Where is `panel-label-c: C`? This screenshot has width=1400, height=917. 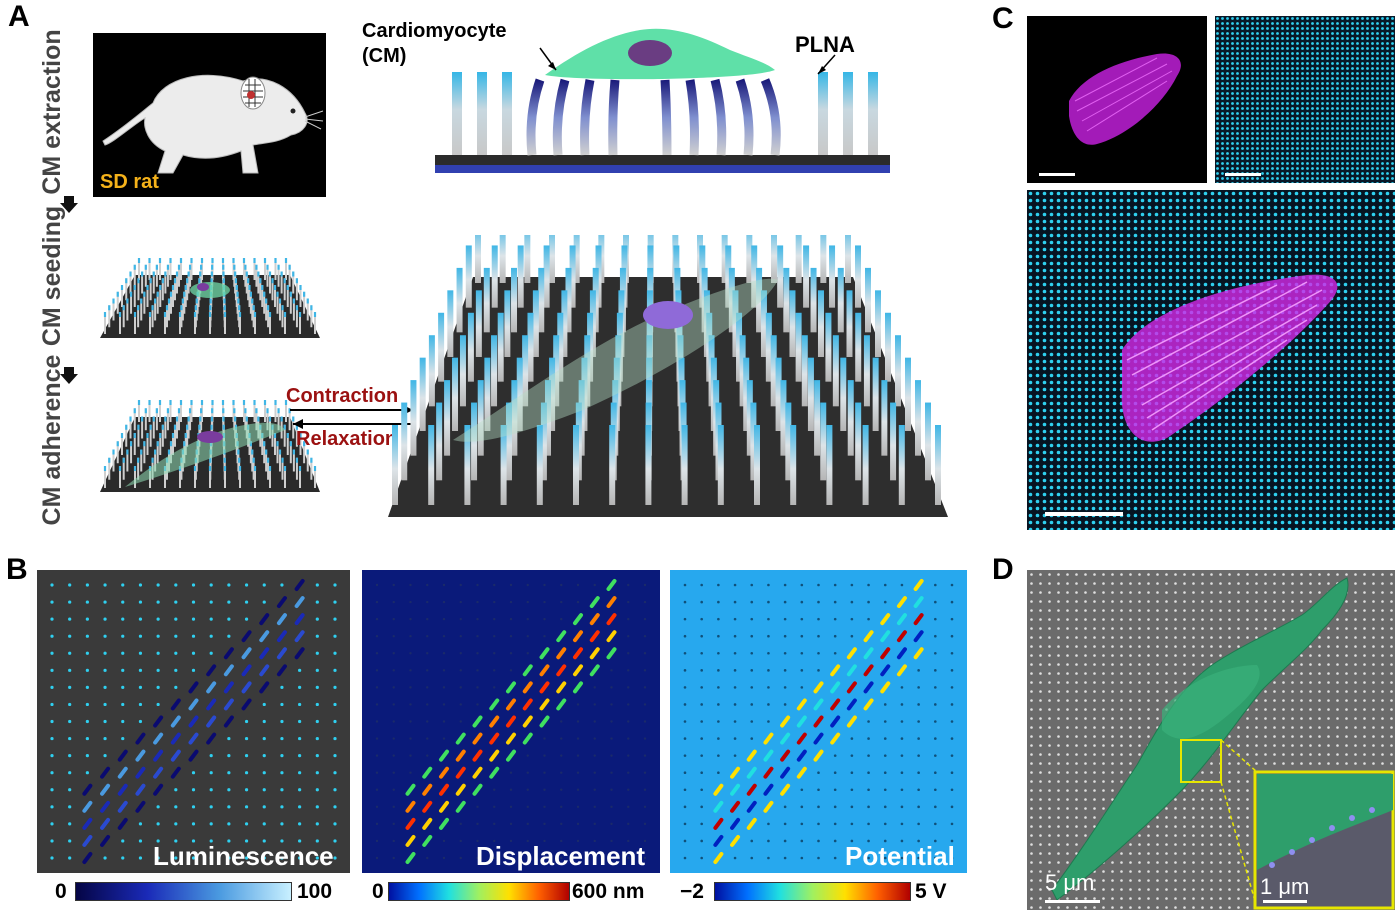
panel-label-c: C is located at coordinates (1003, 18).